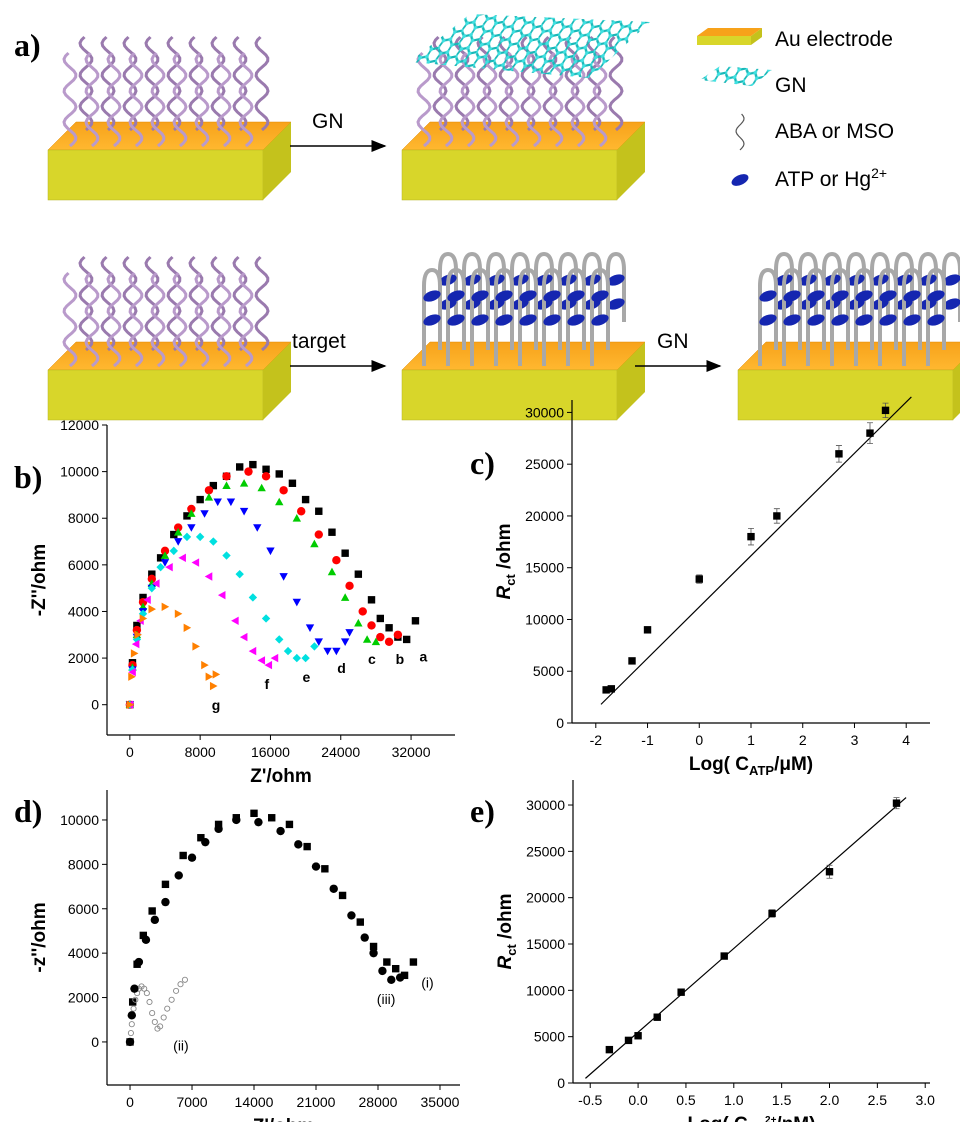  I want to click on series-label: f, so click(267, 684).